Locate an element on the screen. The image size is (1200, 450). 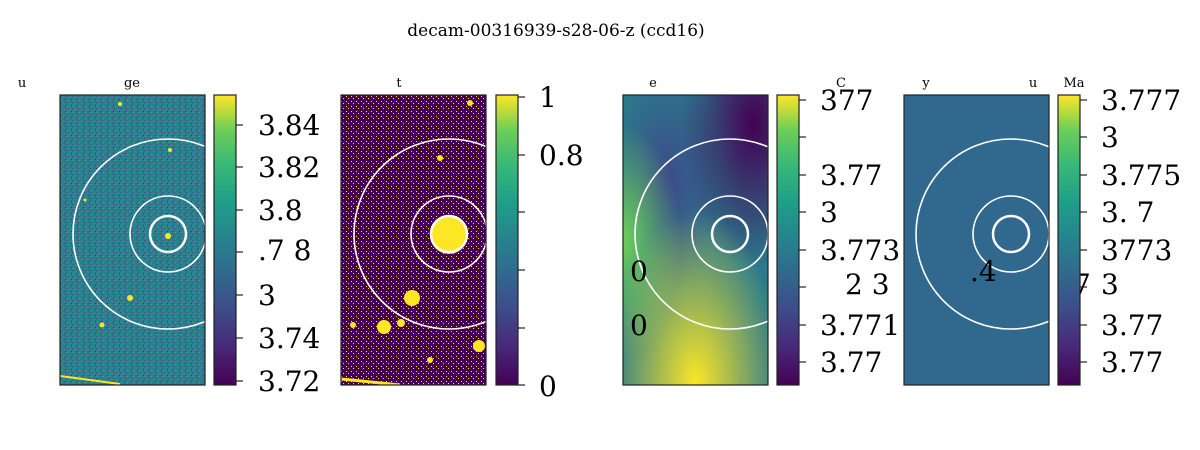
panel-4-tick-3: 3. 7 is located at coordinates (1127, 212).